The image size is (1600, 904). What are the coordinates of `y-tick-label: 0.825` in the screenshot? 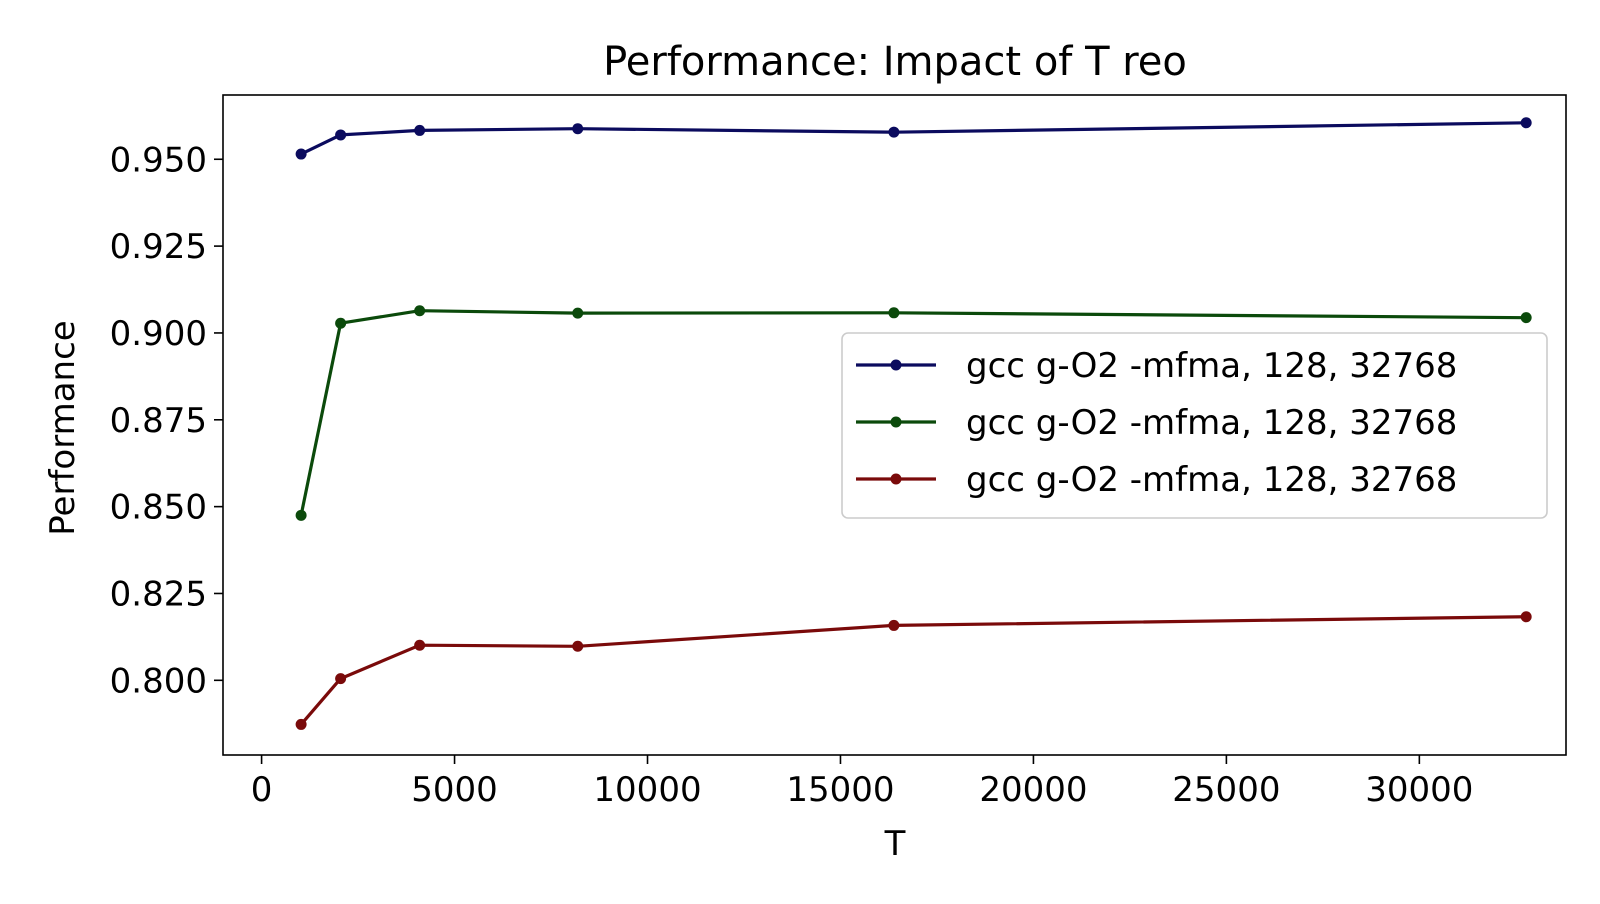 It's located at (158, 594).